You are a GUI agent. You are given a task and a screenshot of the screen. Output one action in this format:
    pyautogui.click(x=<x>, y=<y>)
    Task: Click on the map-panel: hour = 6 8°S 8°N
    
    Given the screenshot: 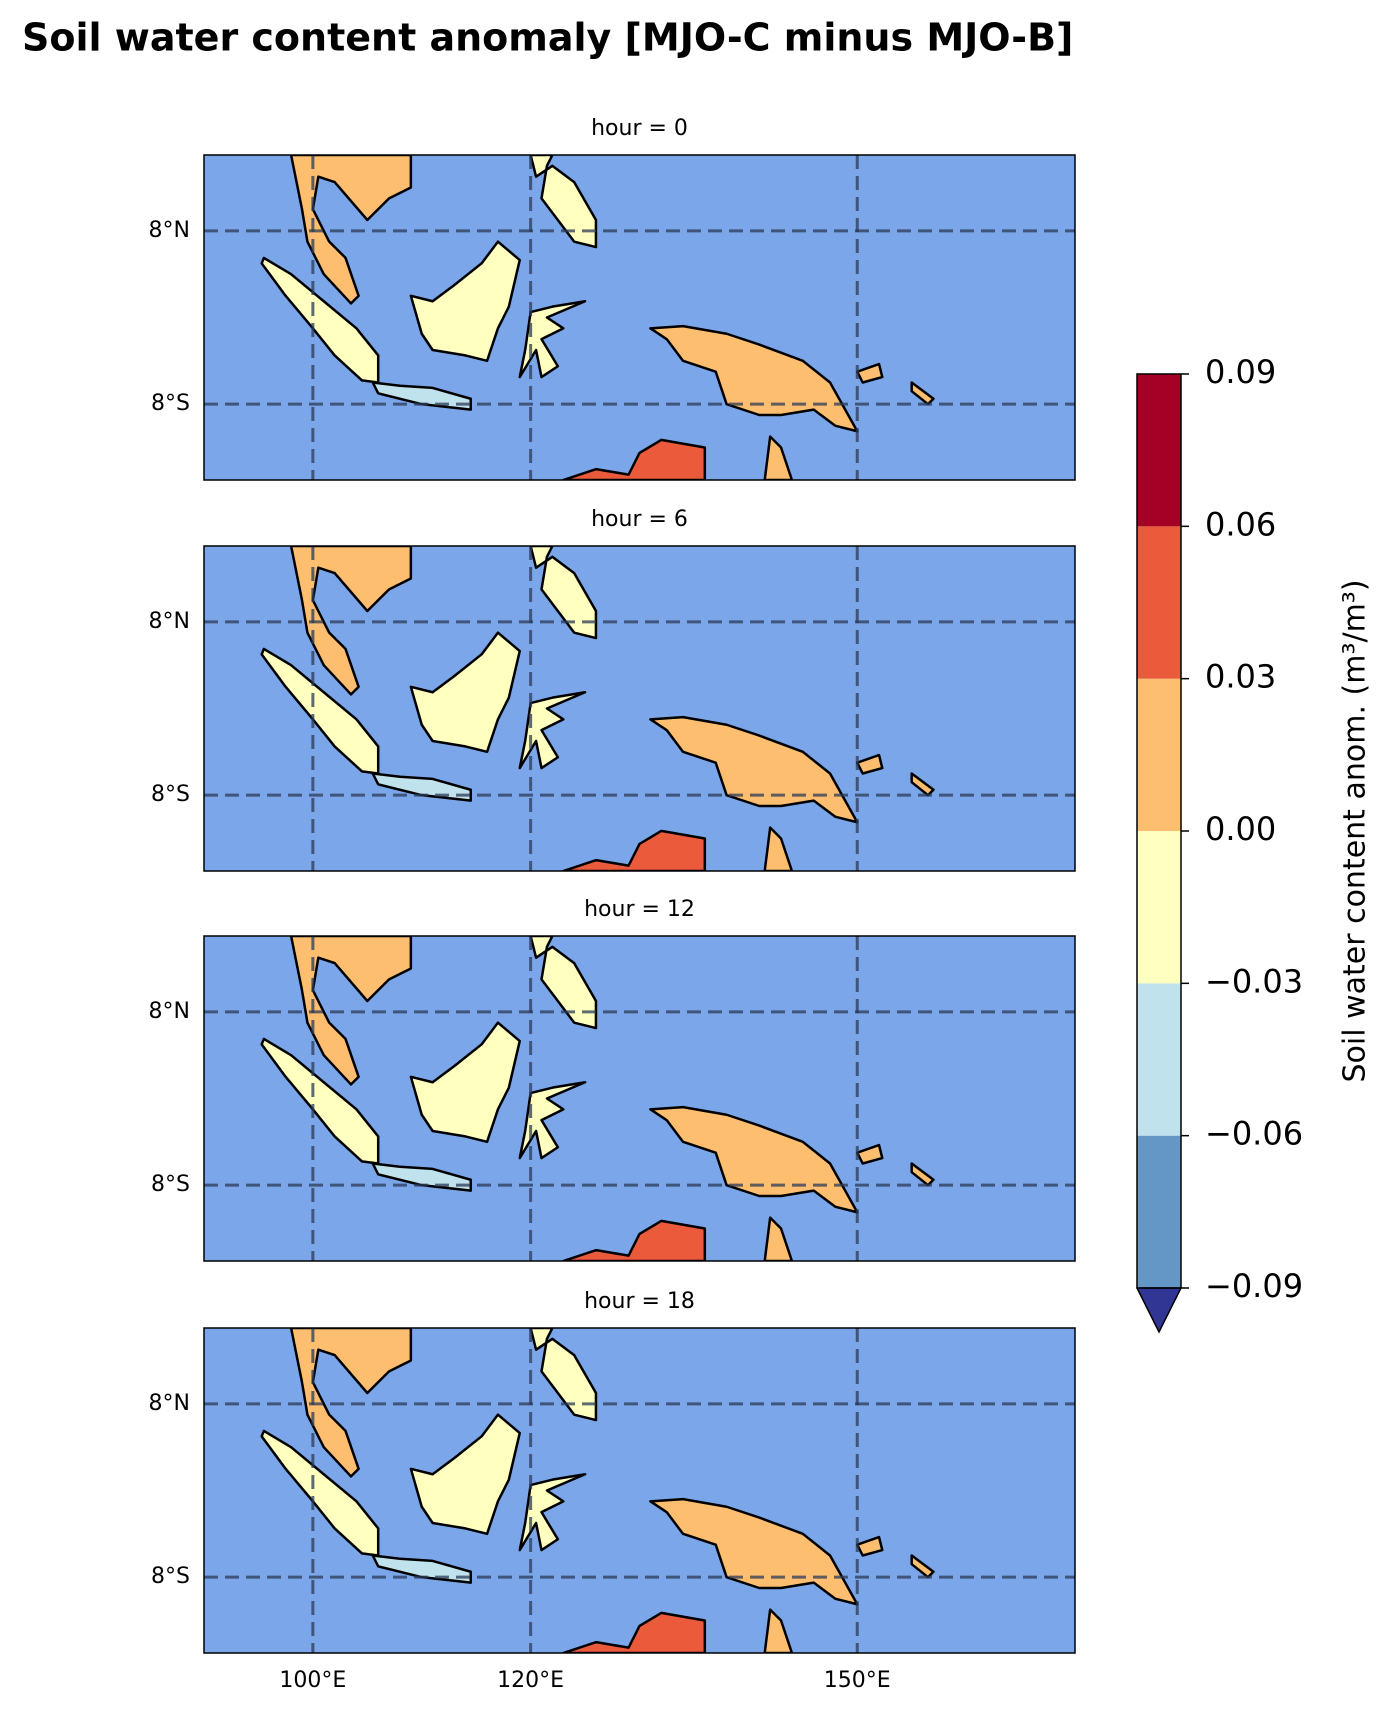 What is the action you would take?
    pyautogui.click(x=612, y=689)
    